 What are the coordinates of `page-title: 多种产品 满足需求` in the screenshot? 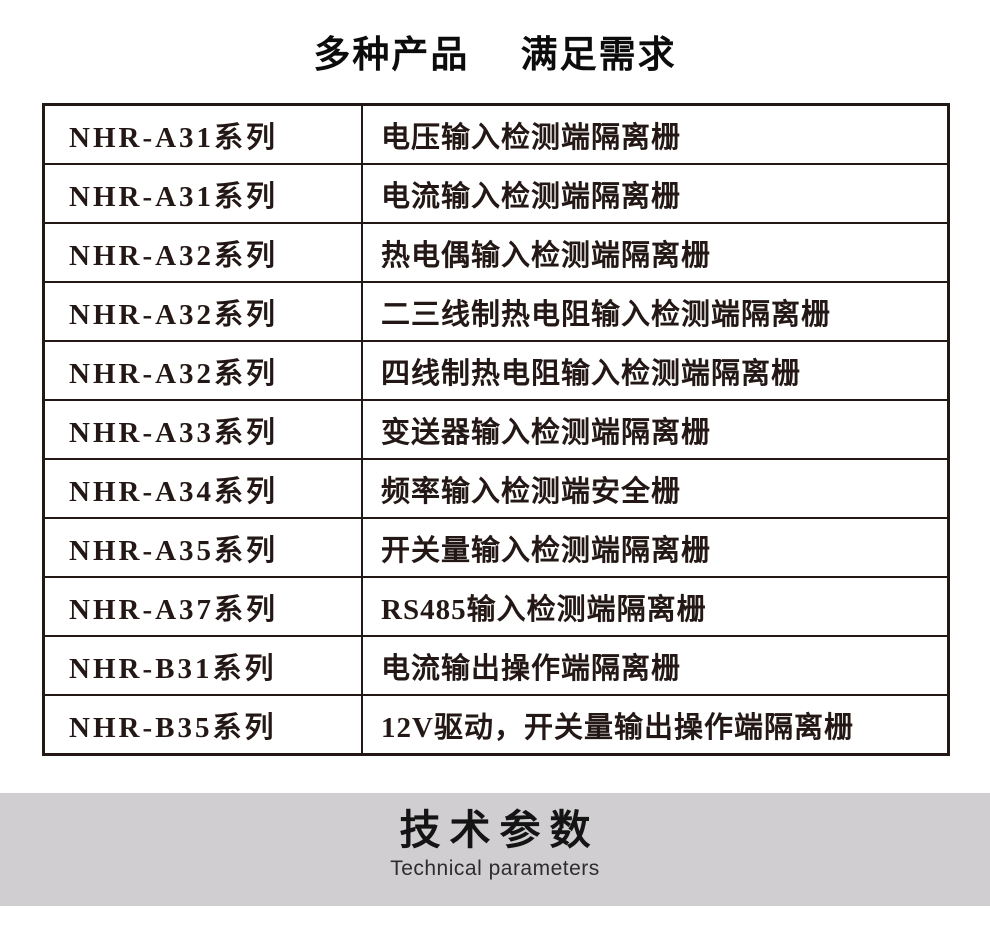 It's located at (495, 54).